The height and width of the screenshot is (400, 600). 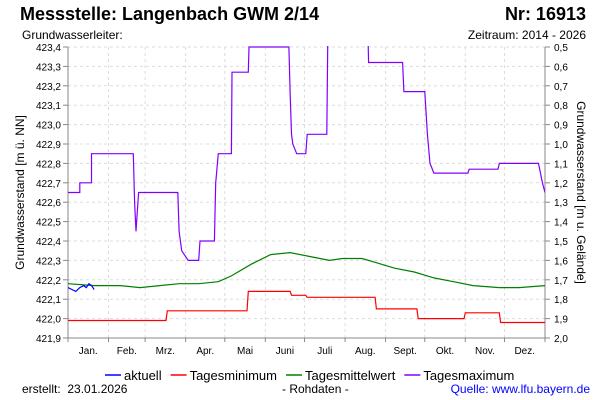 I want to click on y2-tick-label: 1,4, so click(x=561, y=223).